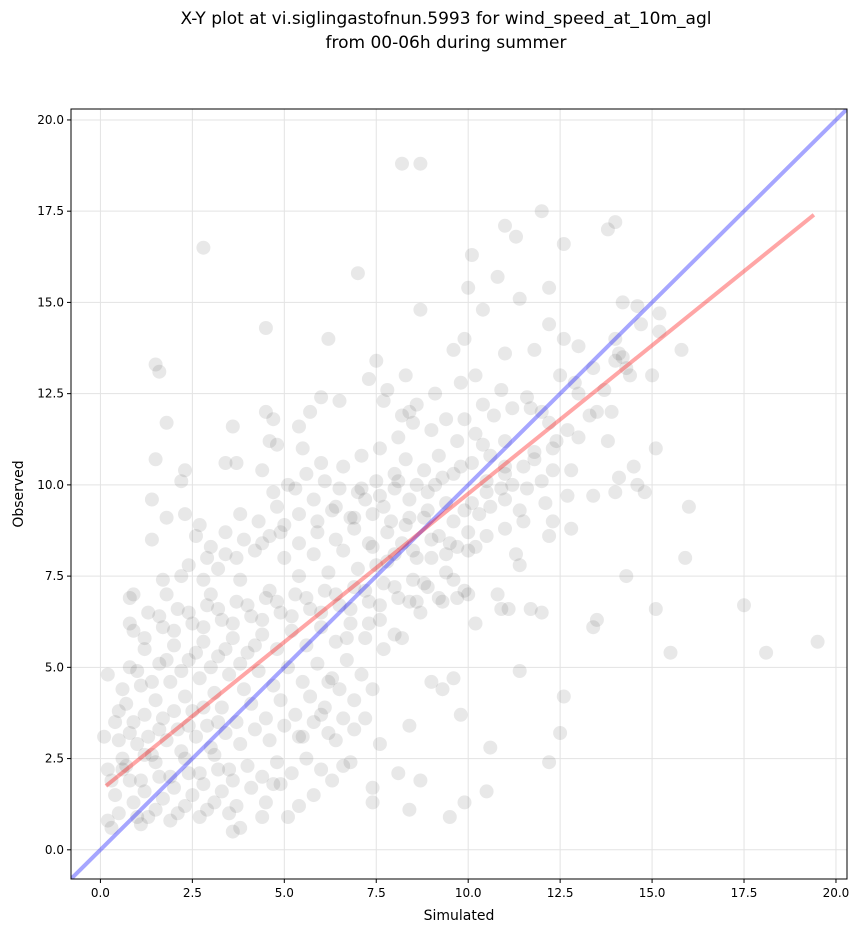 Image resolution: width=859 pixels, height=934 pixels. Describe the element at coordinates (54, 576) in the screenshot. I see `y-tick-label: 7.5` at that location.